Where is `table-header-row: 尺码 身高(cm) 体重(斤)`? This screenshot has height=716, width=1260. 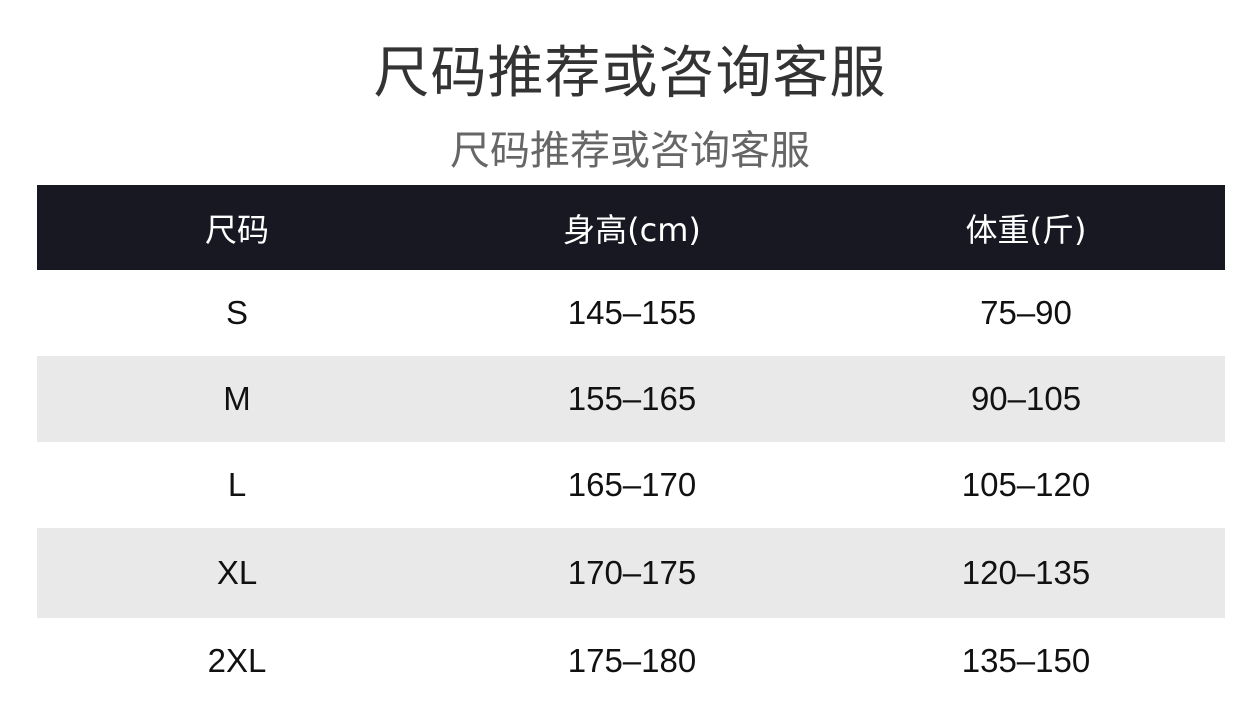
table-header-row: 尺码 身高(cm) 体重(斤) is located at coordinates (631, 227).